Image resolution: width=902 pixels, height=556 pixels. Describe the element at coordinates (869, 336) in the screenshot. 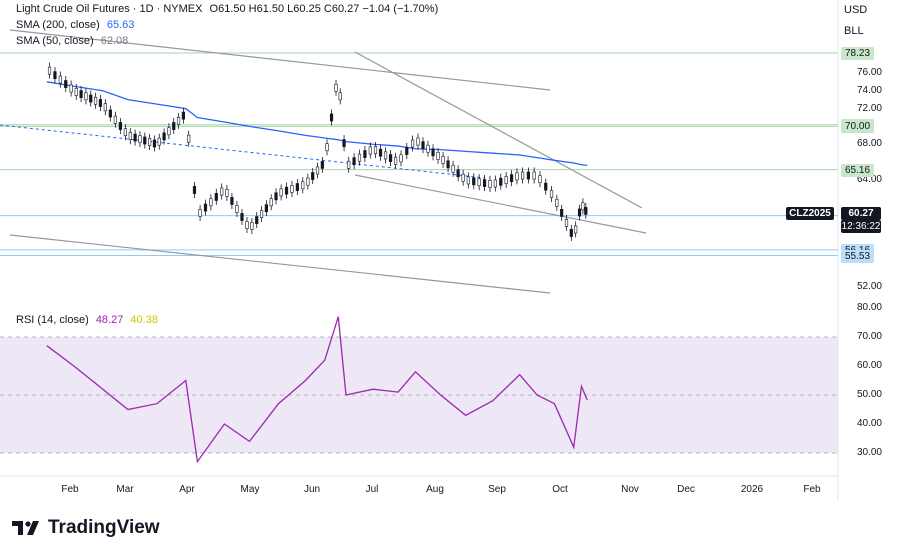

I see `rsi-axis-label: 70.00` at that location.